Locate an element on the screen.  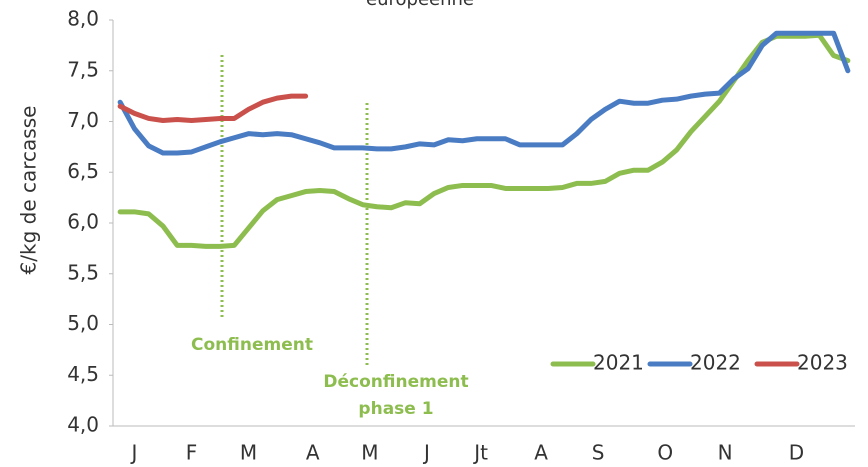
chart-title: européenne is located at coordinates (420, 5).